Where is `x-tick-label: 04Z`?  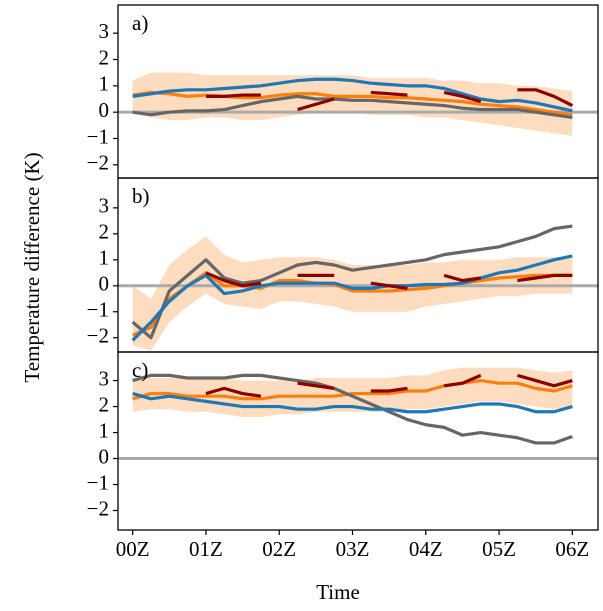 x-tick-label: 04Z is located at coordinates (426, 549).